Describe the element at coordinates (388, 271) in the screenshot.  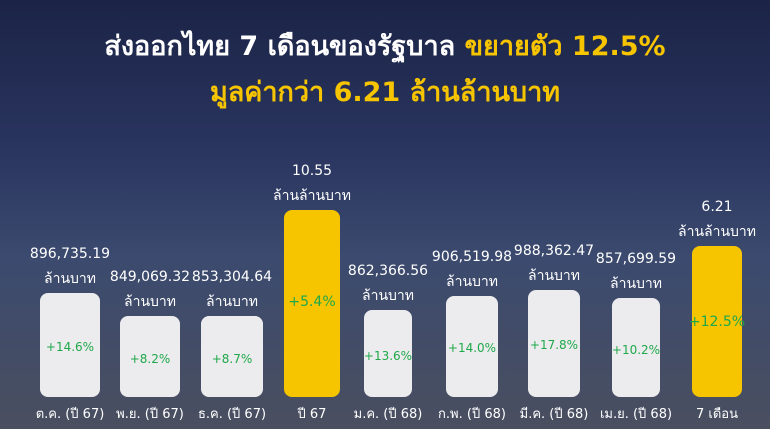
I see `value-label: 862,366.56` at that location.